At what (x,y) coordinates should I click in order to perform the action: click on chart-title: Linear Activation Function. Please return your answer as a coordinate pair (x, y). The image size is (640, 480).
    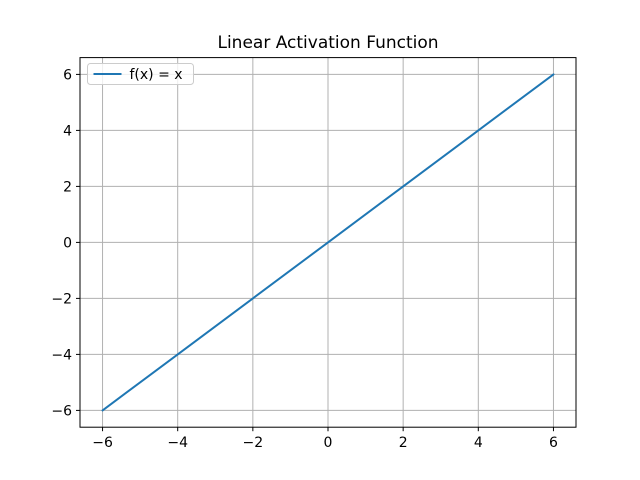
    Looking at the image, I should click on (328, 43).